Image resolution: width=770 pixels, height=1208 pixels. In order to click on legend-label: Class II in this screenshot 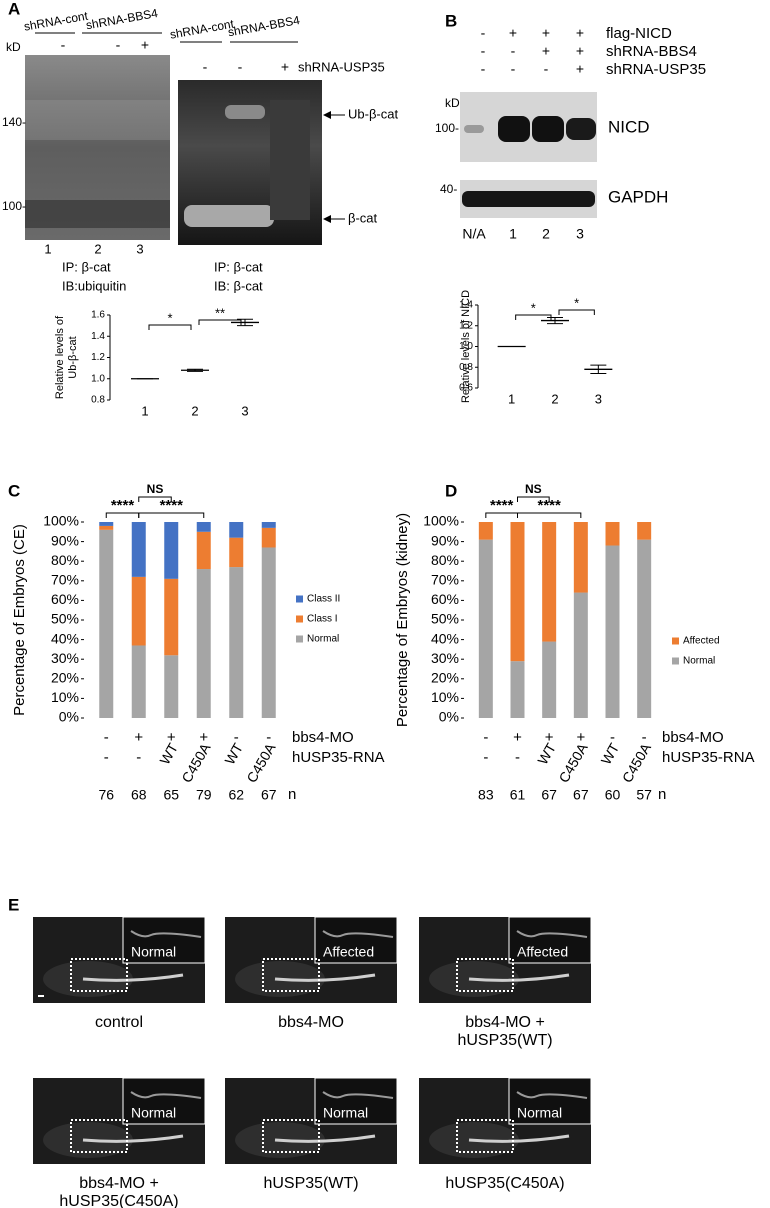, I will do `click(323, 599)`.